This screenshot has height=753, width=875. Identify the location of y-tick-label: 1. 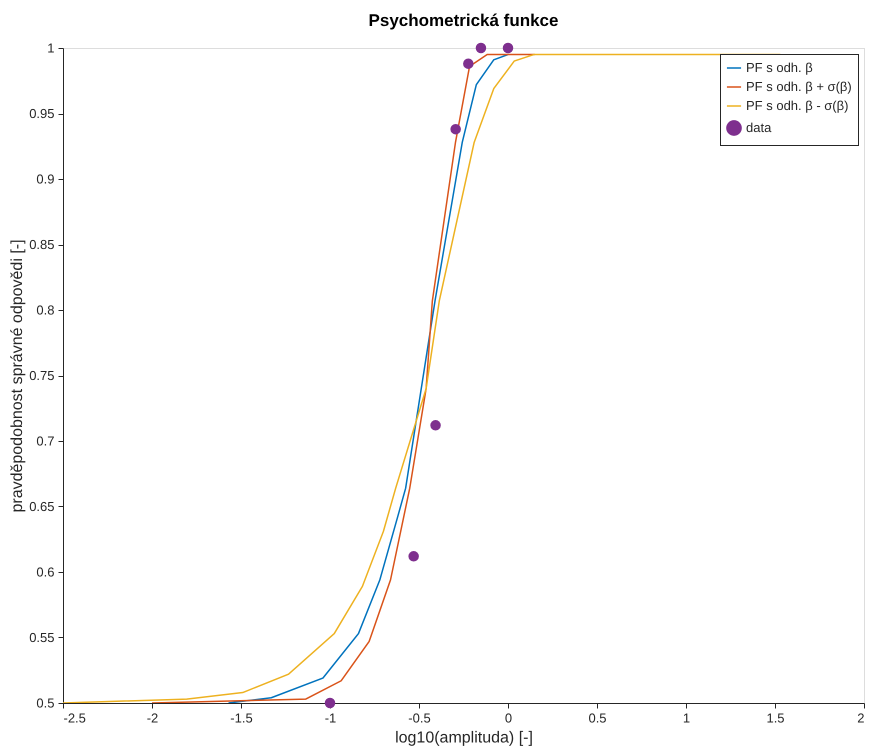
(50, 48).